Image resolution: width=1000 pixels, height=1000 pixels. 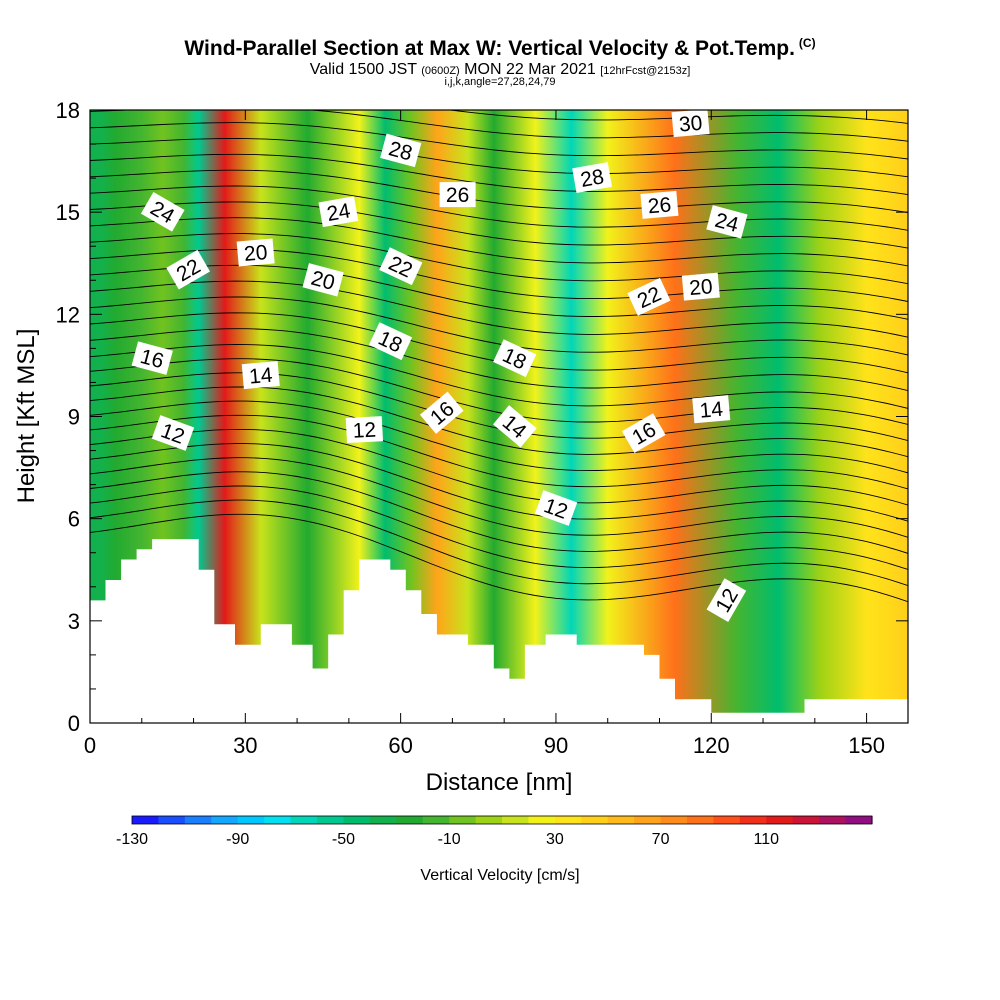 I want to click on theta-label: 20, so click(x=700, y=286).